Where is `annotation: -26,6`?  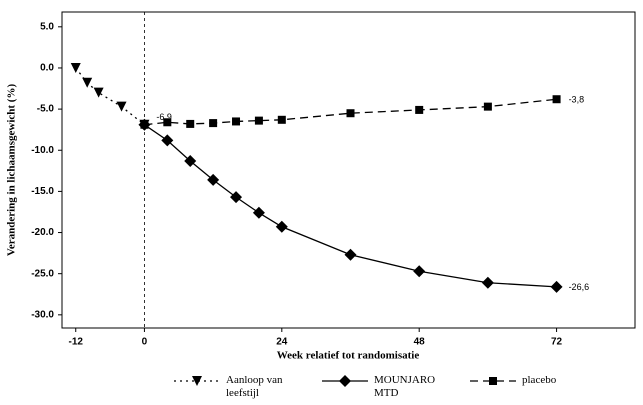 annotation: -26,6 is located at coordinates (579, 287).